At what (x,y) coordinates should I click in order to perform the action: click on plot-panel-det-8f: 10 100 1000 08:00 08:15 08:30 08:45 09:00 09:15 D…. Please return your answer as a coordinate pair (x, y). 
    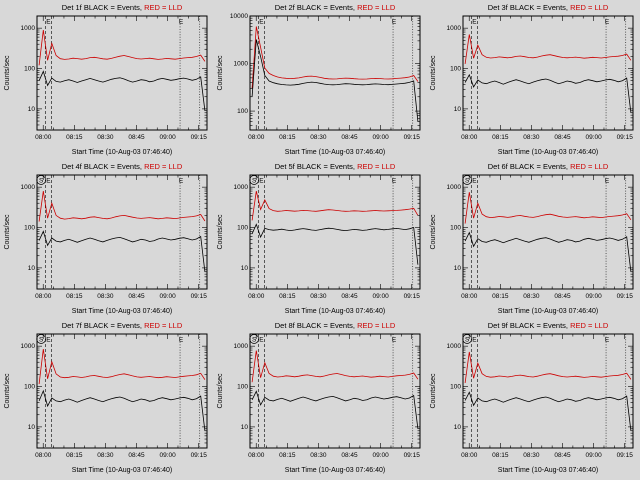
    Looking at the image, I should click on (320, 399).